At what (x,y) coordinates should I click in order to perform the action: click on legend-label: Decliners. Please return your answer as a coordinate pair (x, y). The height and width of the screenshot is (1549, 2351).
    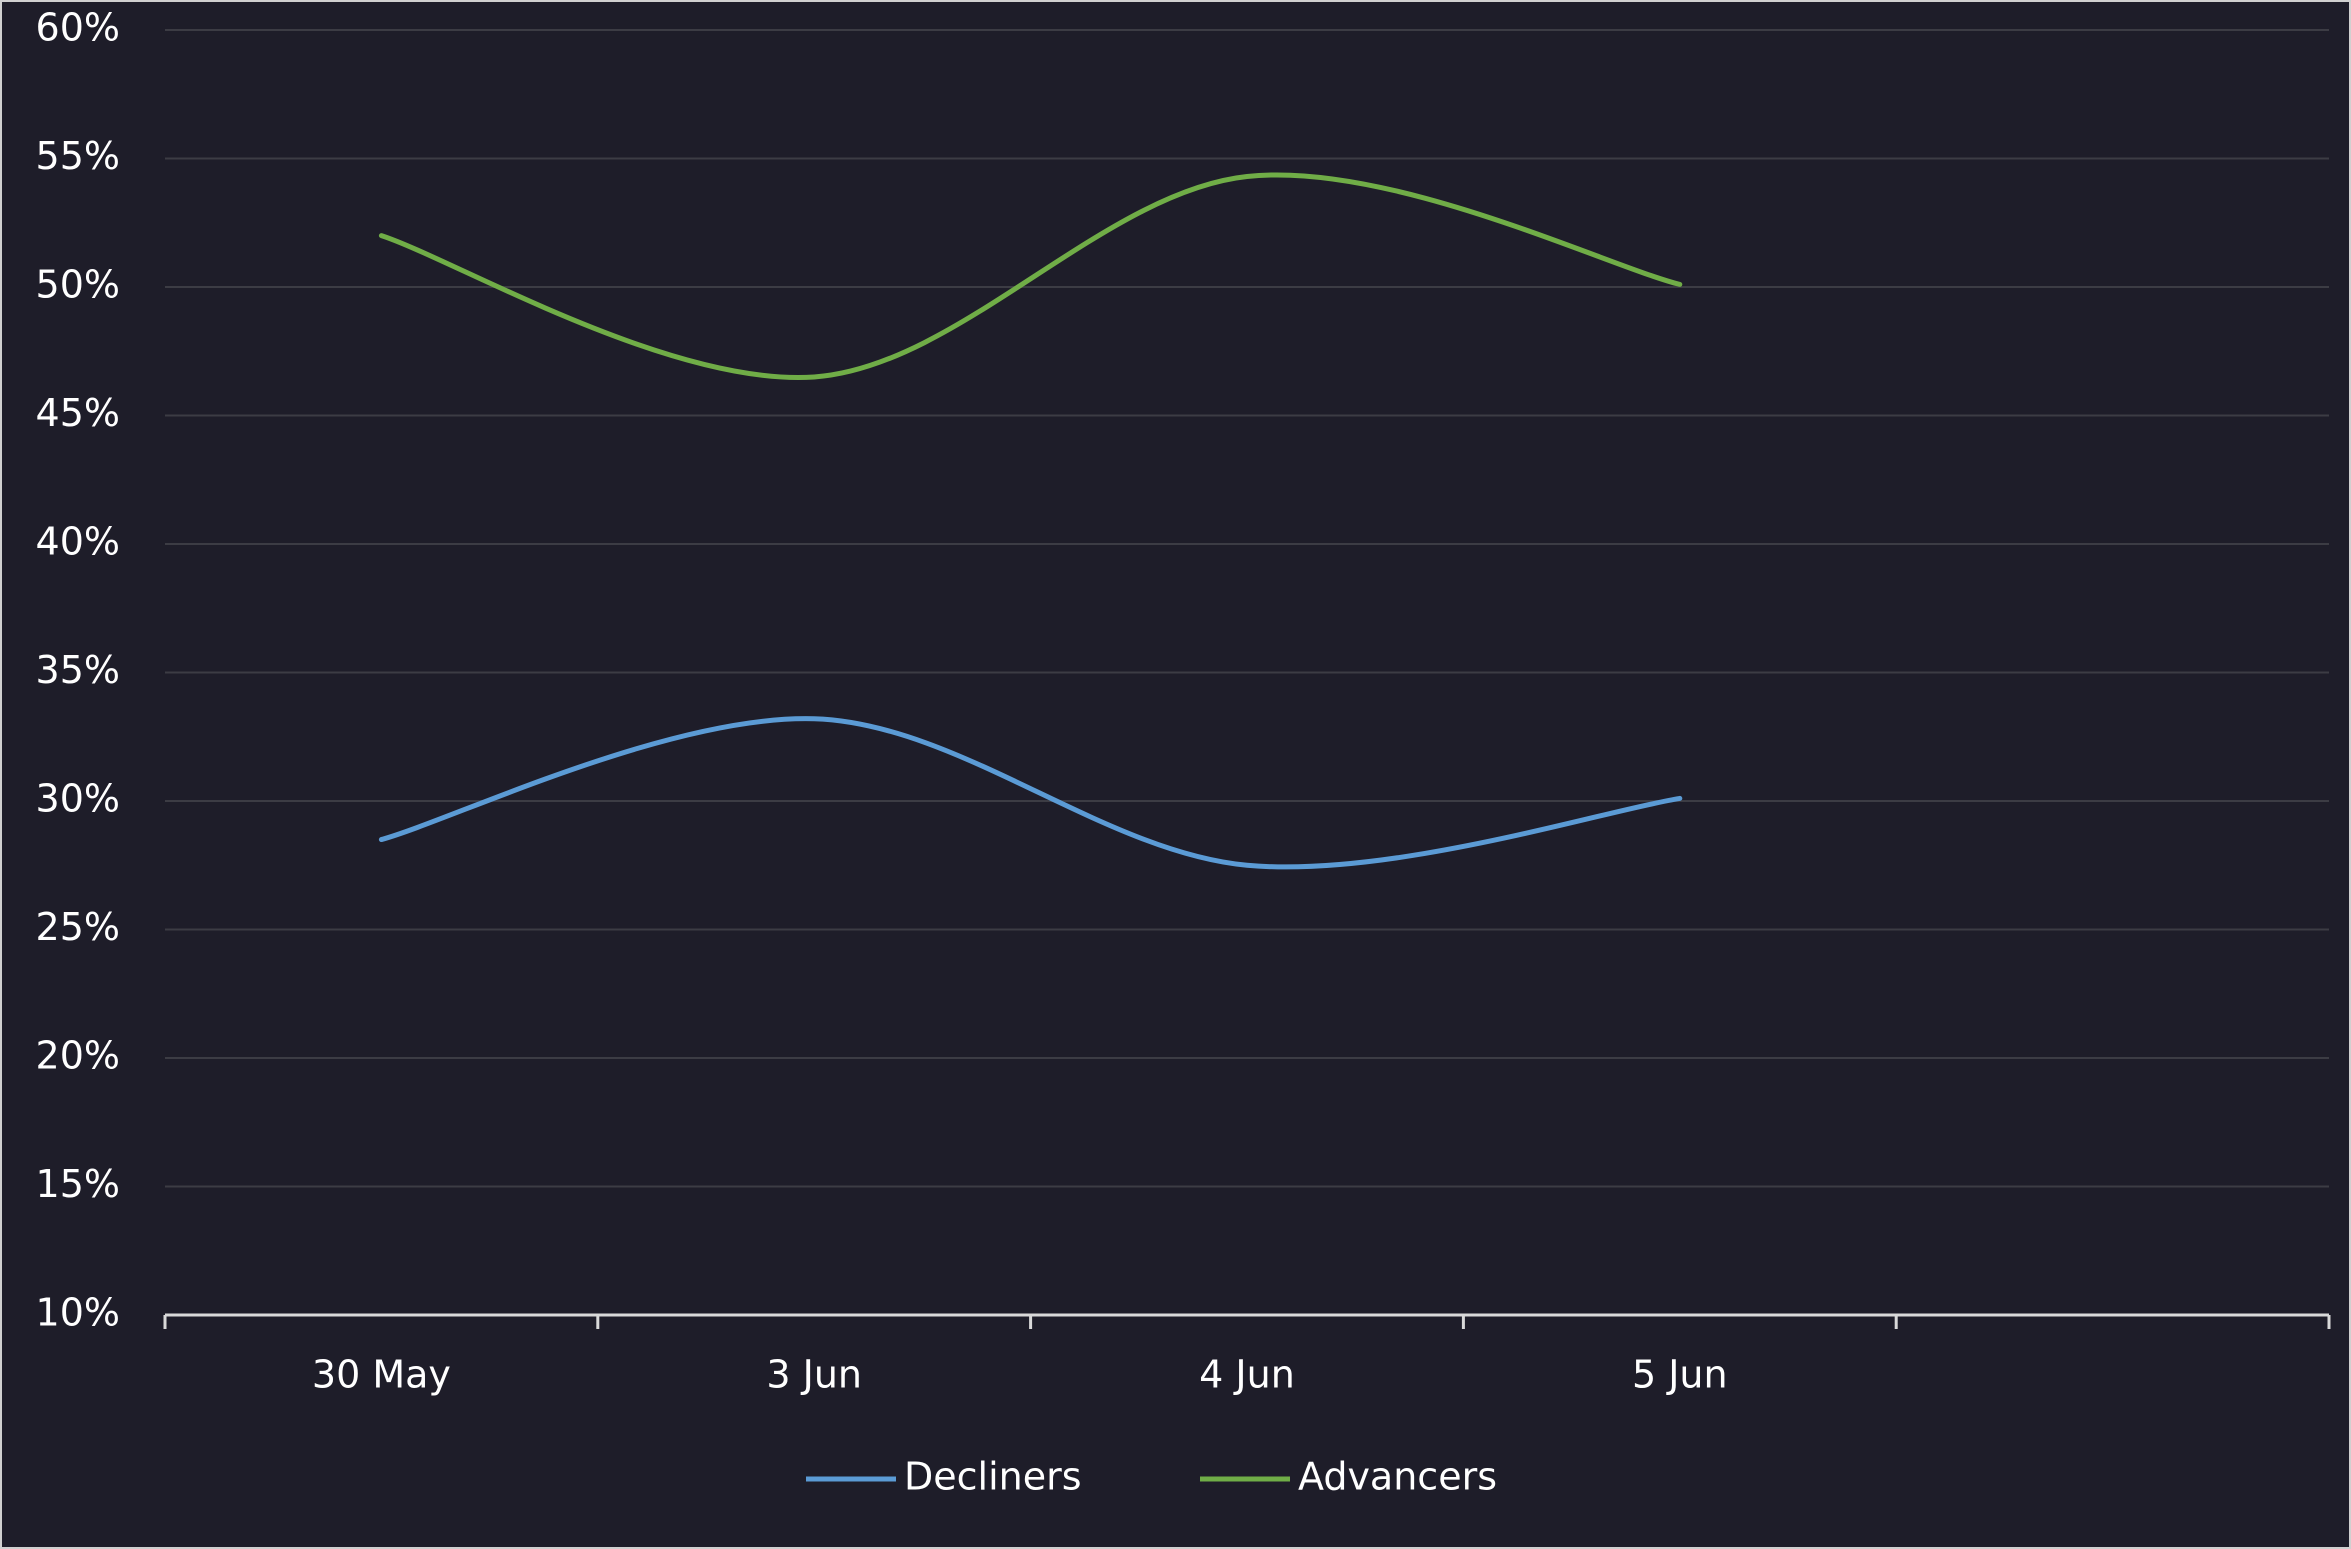
    Looking at the image, I should click on (993, 1477).